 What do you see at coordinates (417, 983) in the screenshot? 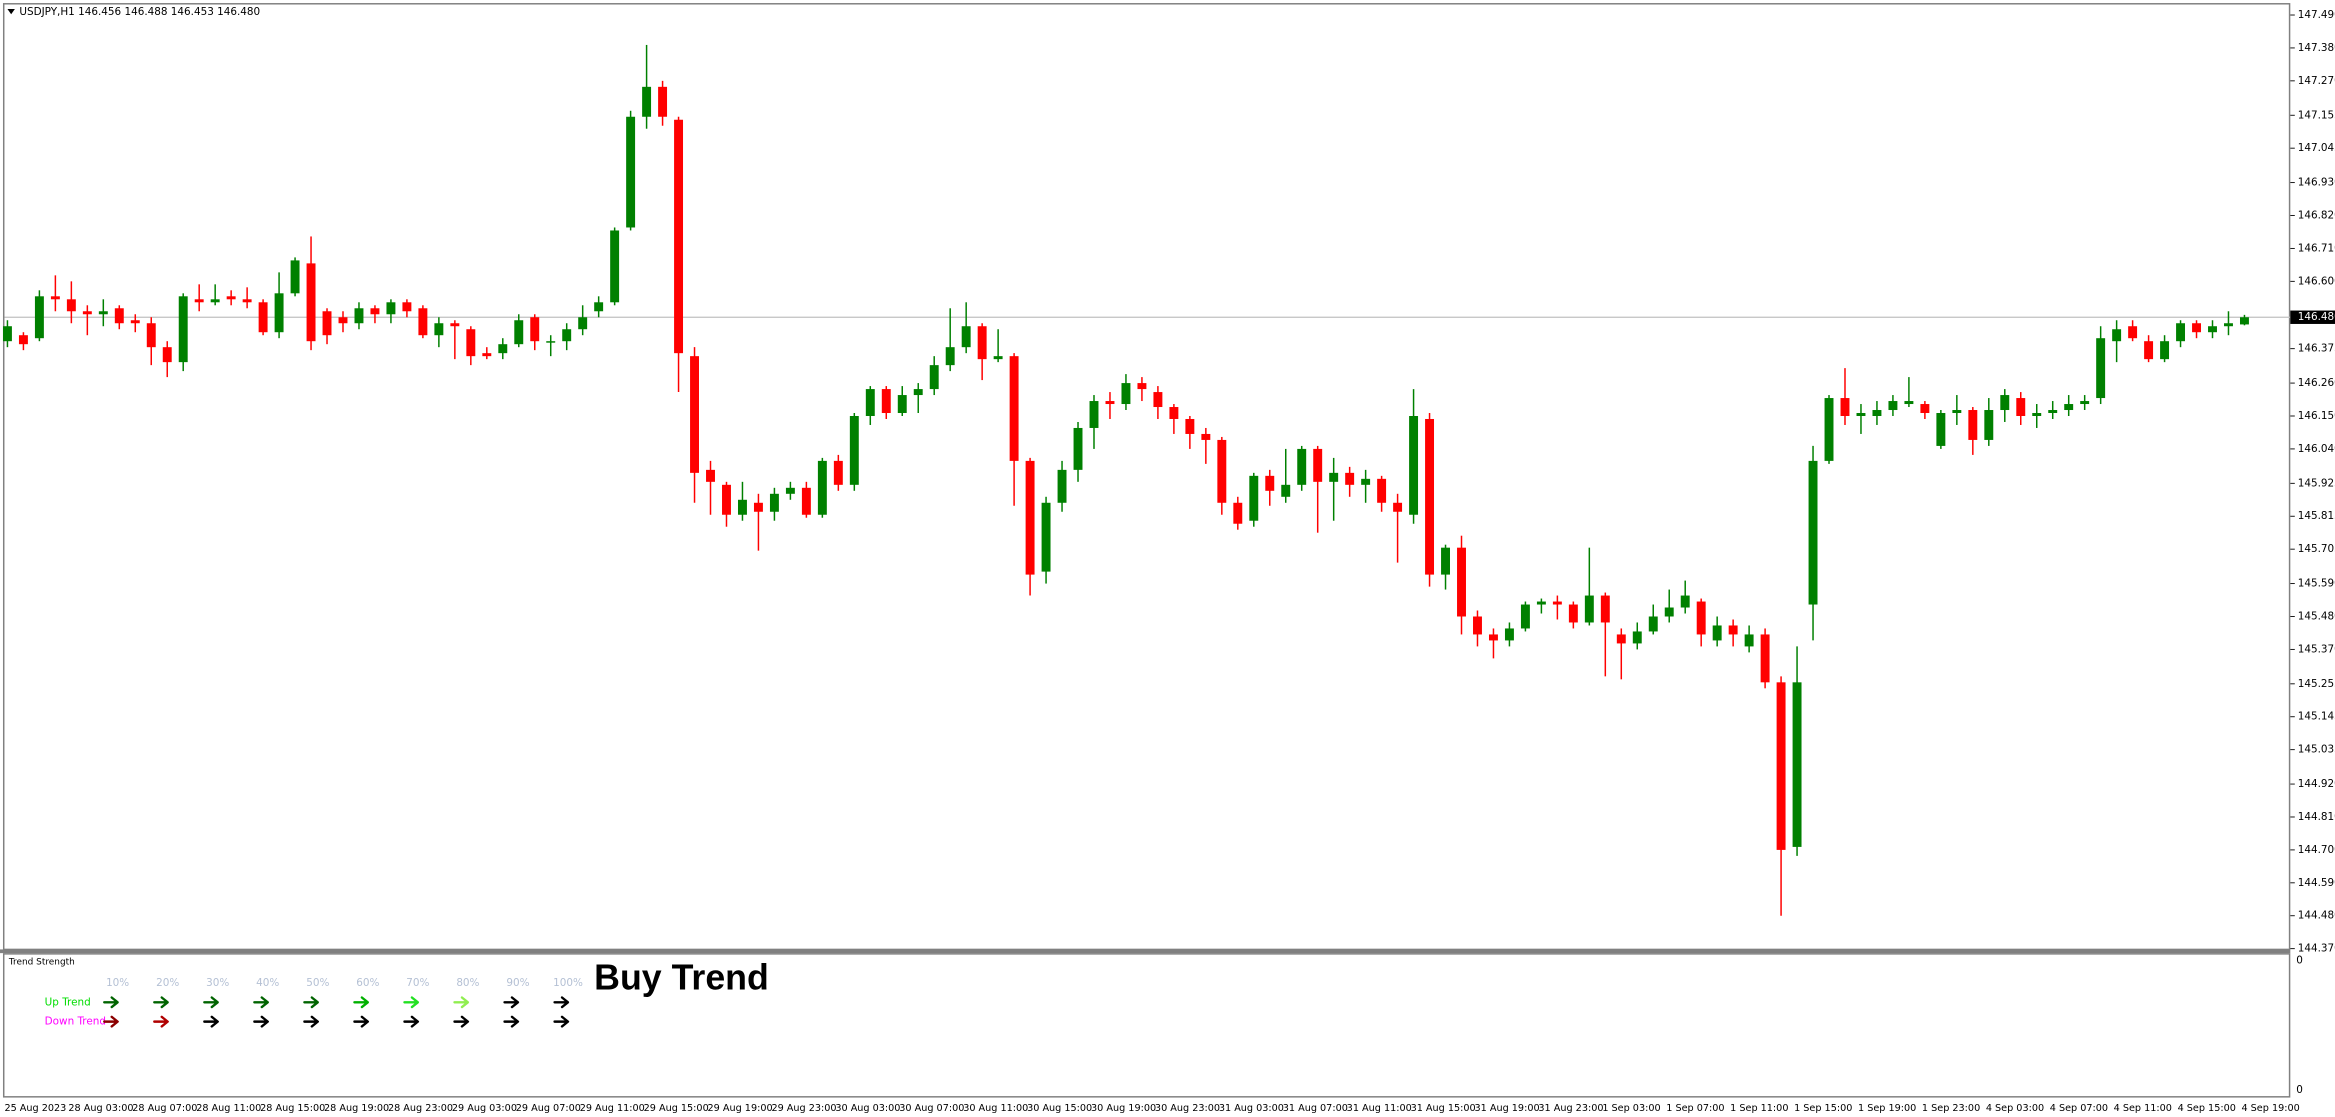
I see `level-label: 70%` at bounding box center [417, 983].